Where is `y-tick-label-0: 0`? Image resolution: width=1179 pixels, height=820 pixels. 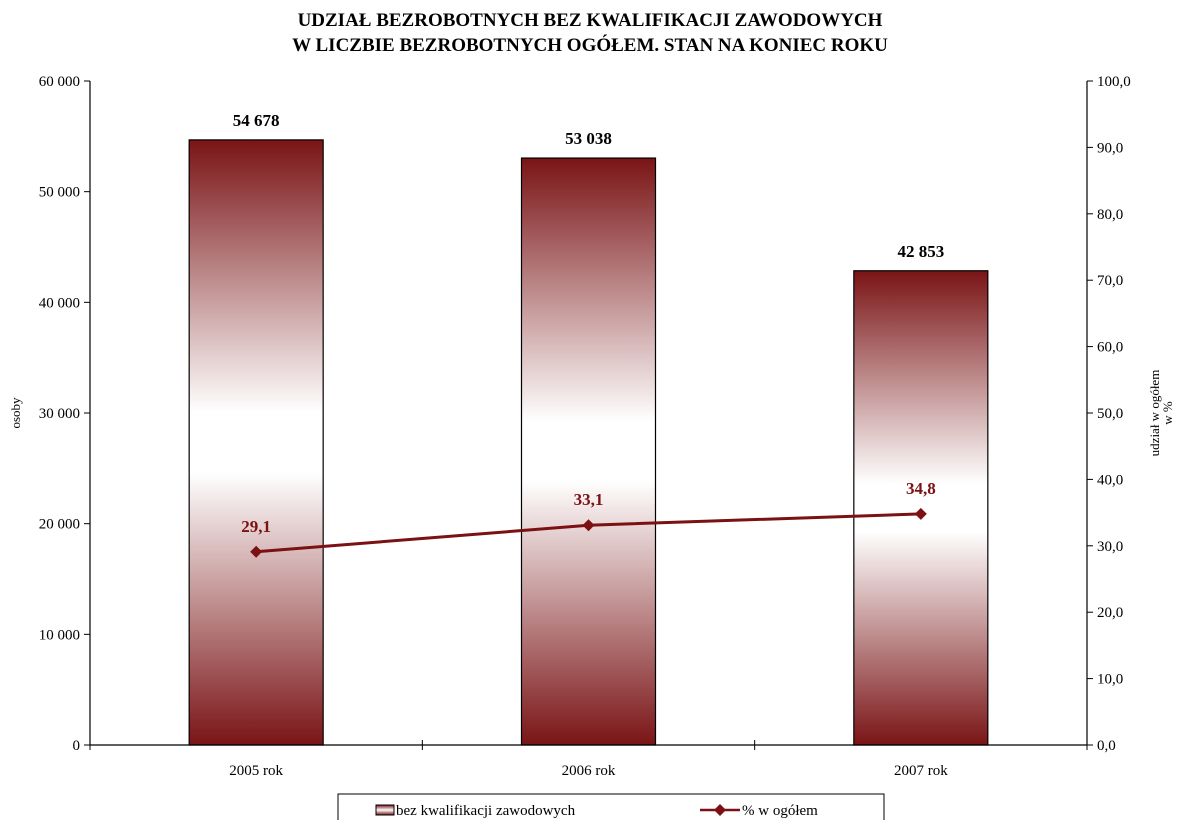
y-tick-label-0: 0 is located at coordinates (77, 746).